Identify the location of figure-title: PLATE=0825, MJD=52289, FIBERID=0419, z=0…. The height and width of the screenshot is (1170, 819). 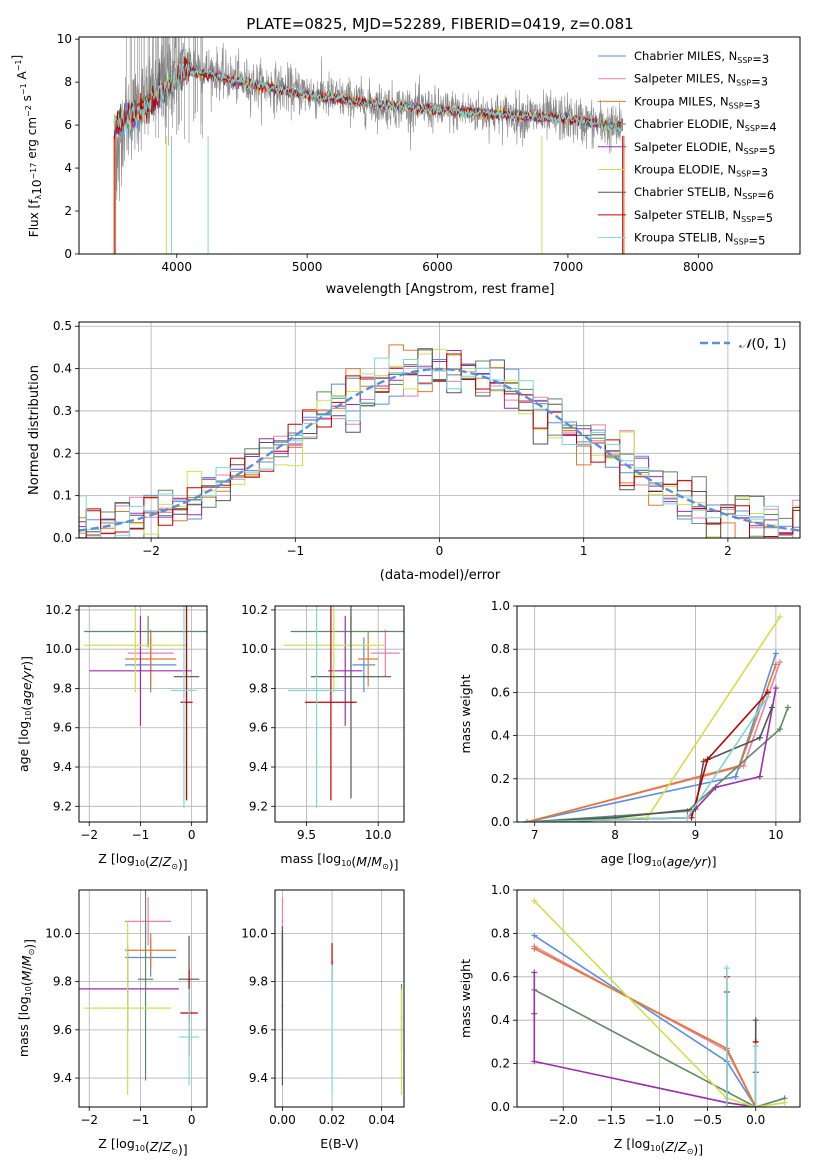
(439, 24).